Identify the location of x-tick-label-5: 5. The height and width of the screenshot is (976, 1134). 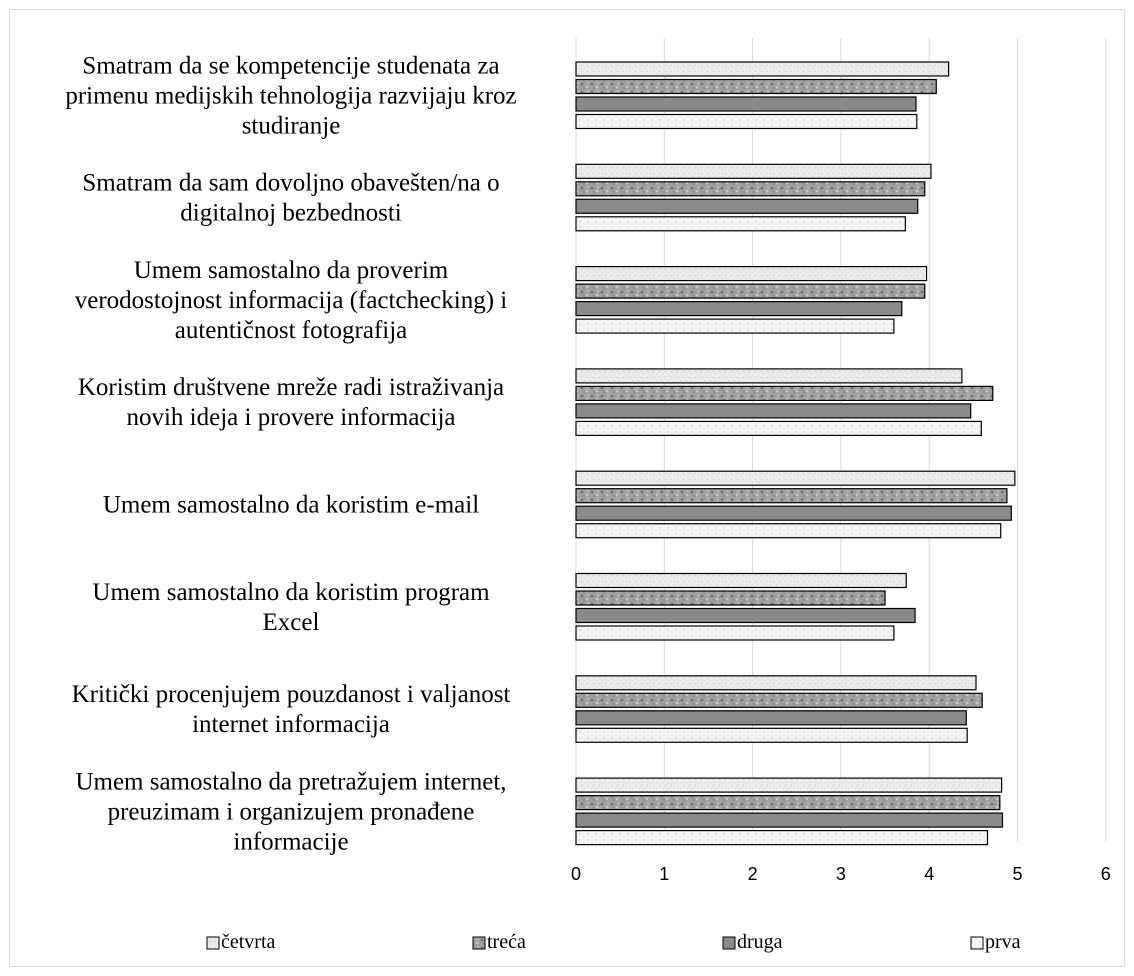
(1017, 874).